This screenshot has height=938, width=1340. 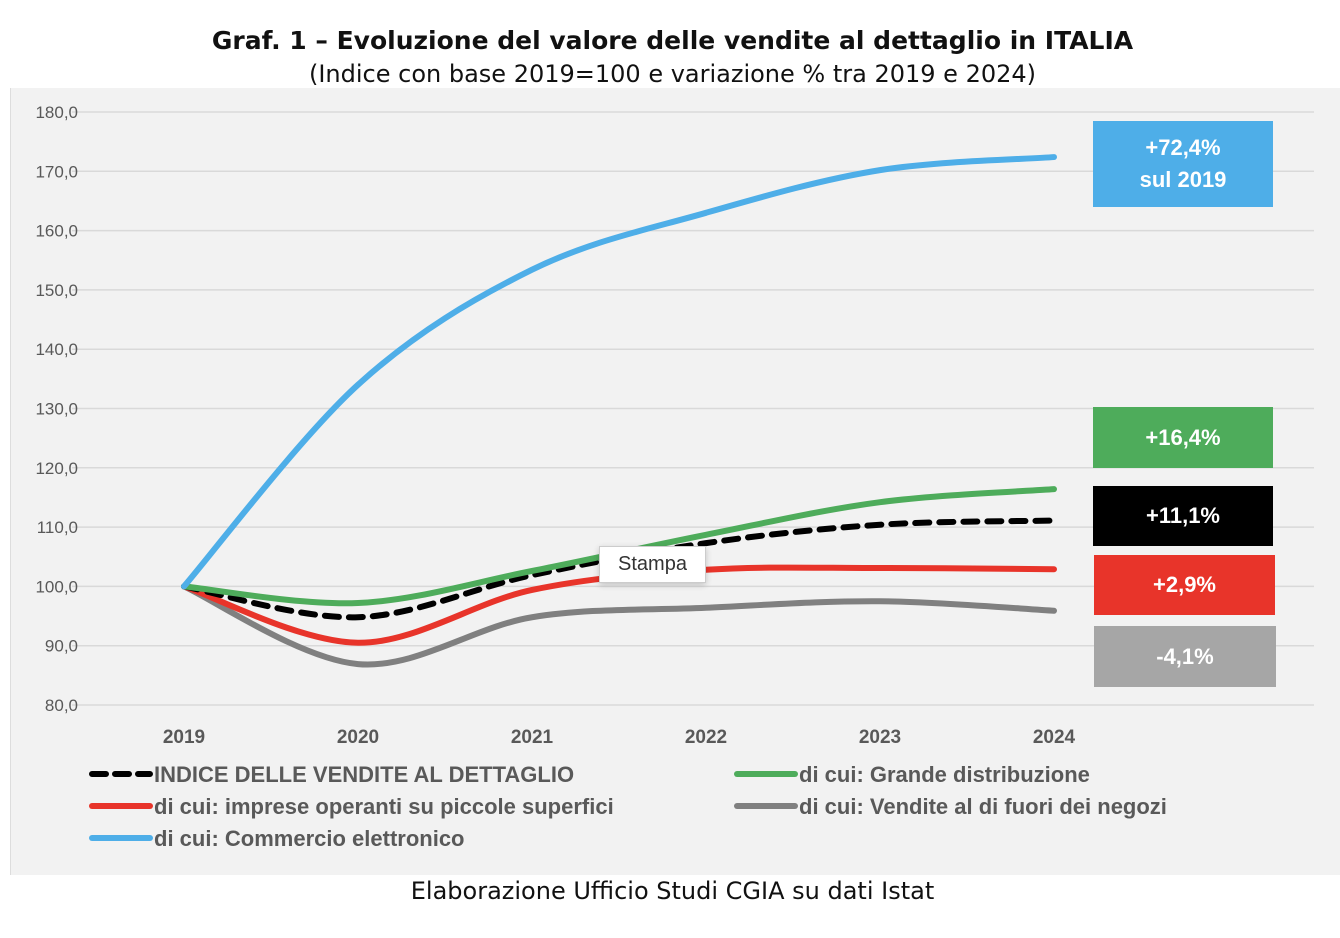 I want to click on series-line, so click(x=619, y=625).